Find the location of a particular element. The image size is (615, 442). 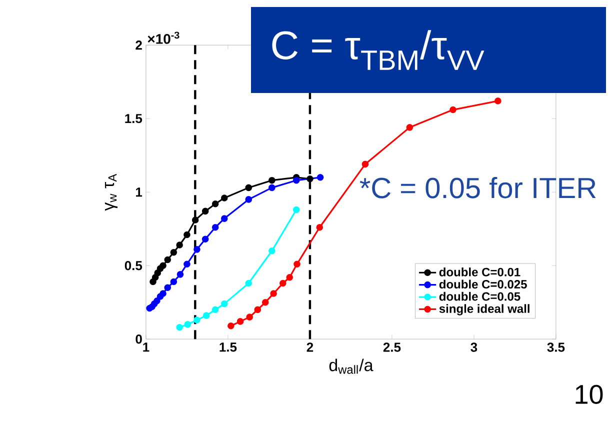

legend-label: double C=0.01 is located at coordinates (479, 272).